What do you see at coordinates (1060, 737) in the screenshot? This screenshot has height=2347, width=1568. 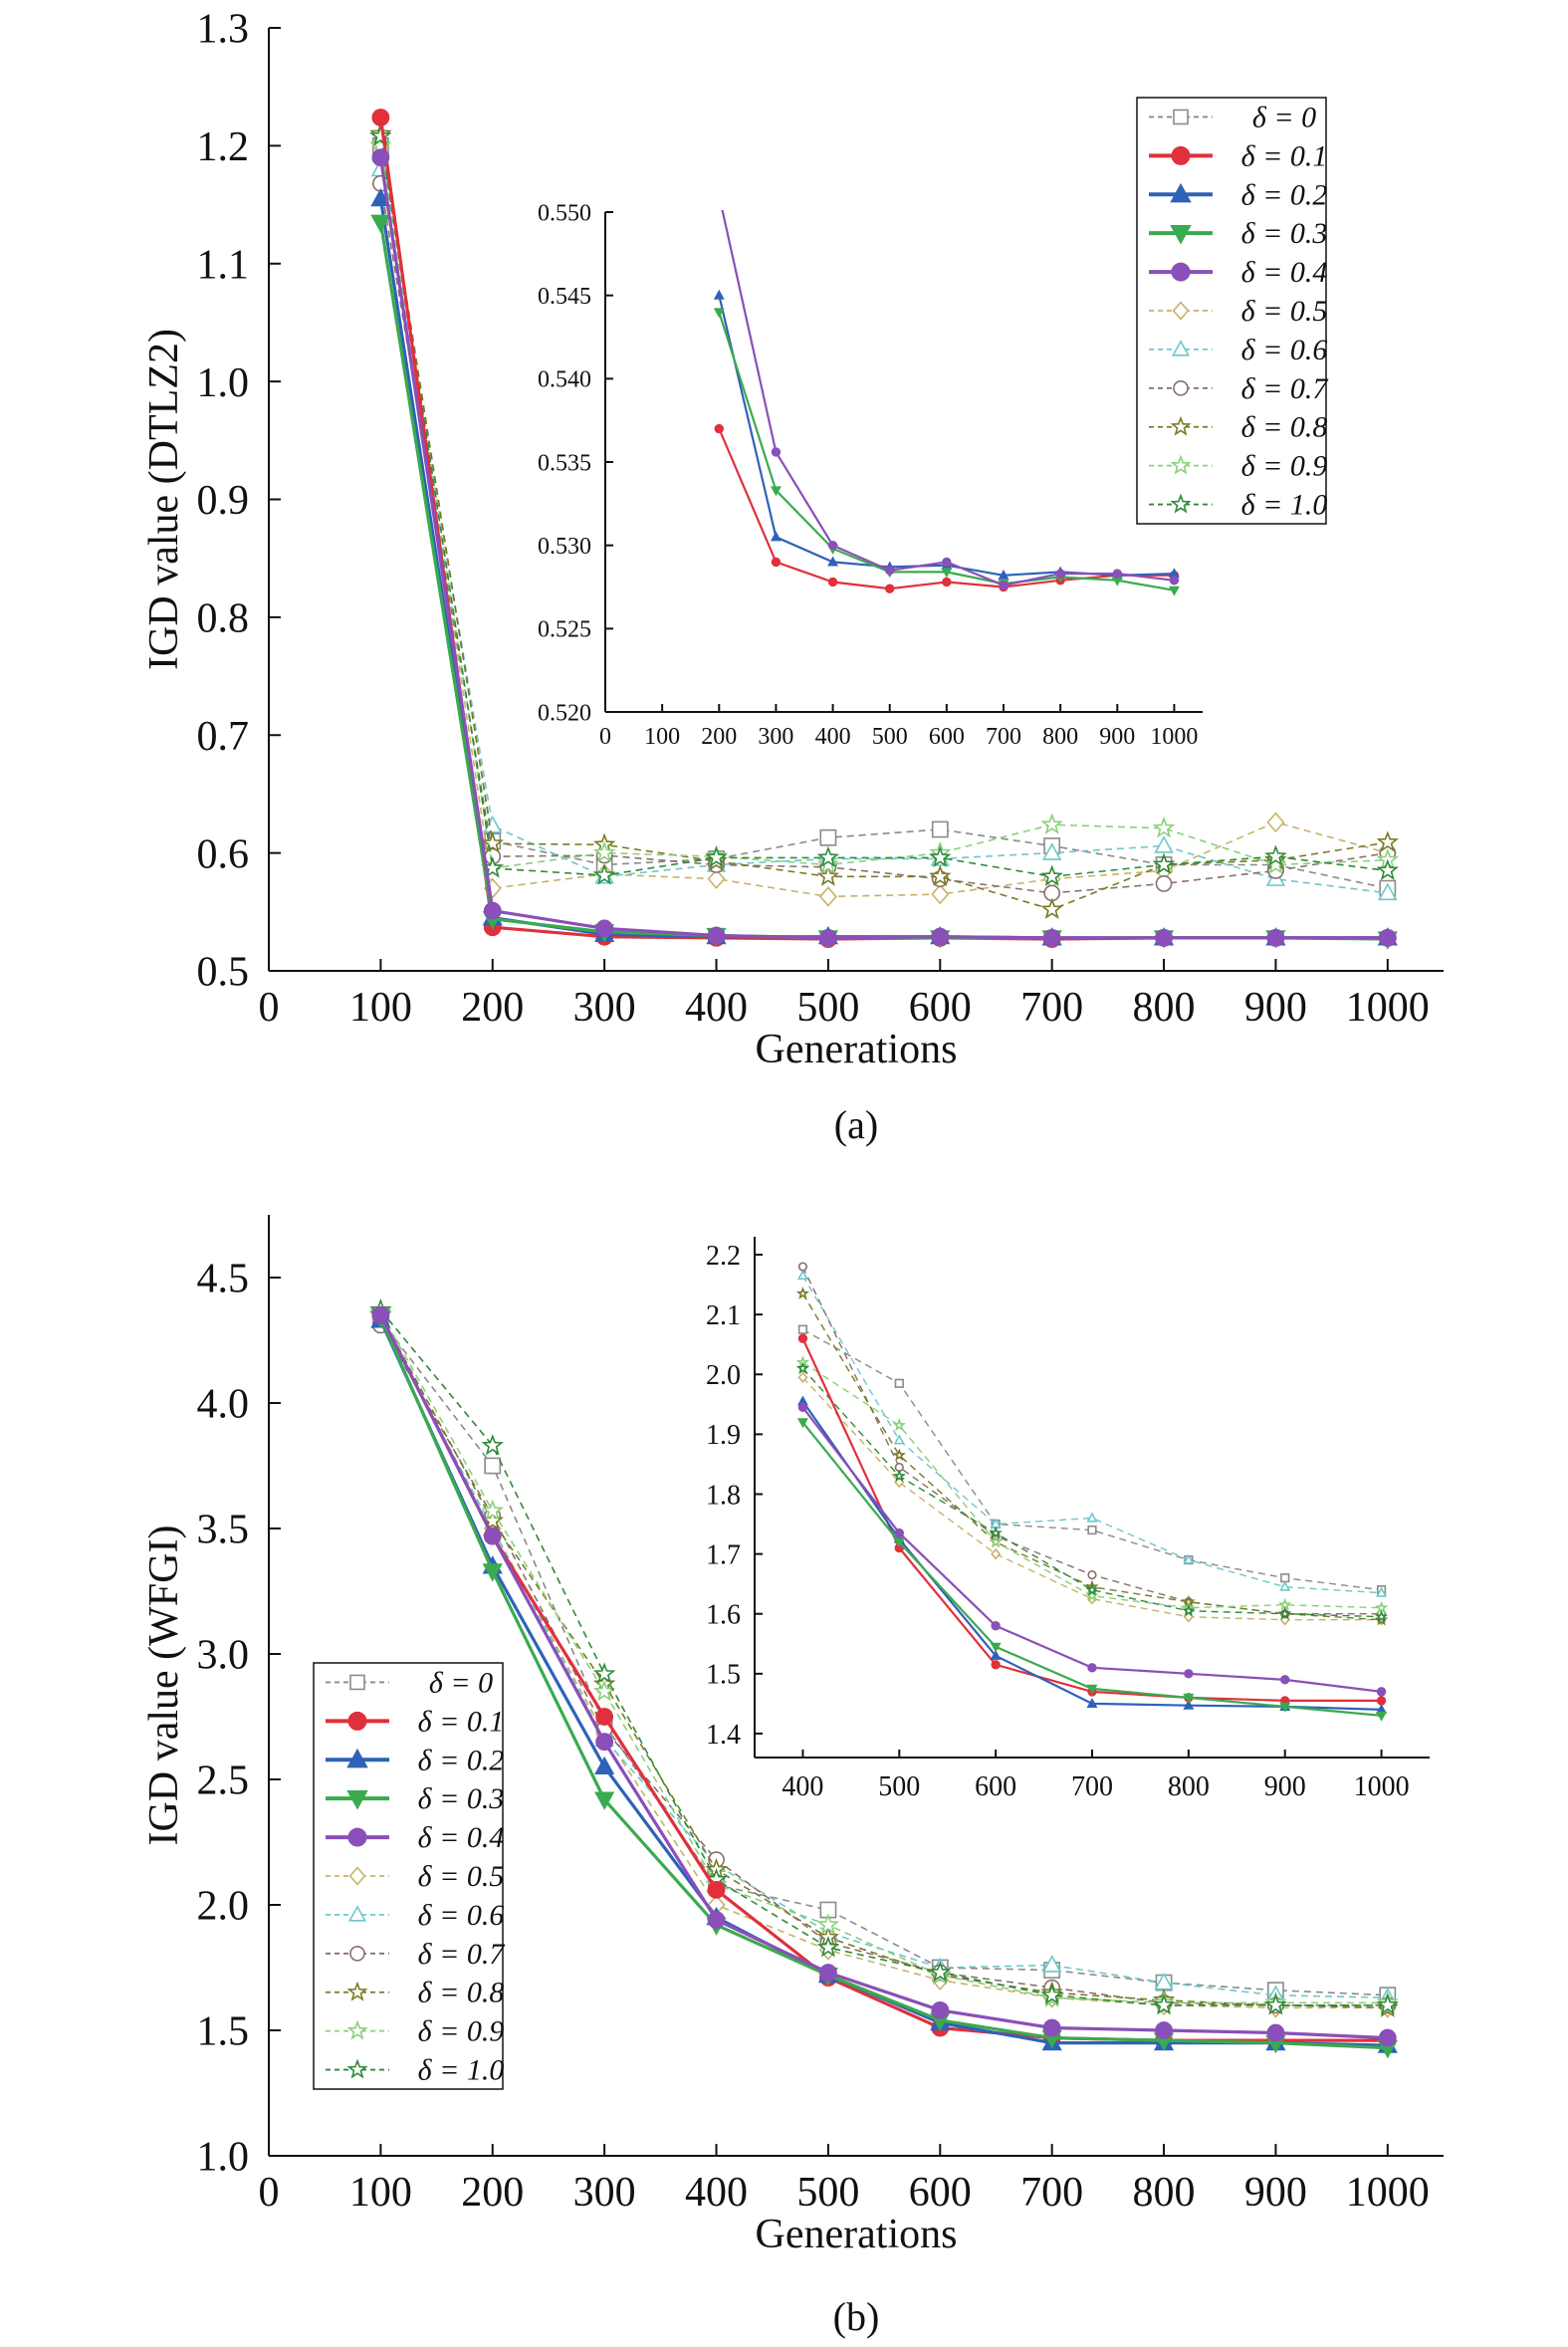 I see `x-tick-label: 800` at bounding box center [1060, 737].